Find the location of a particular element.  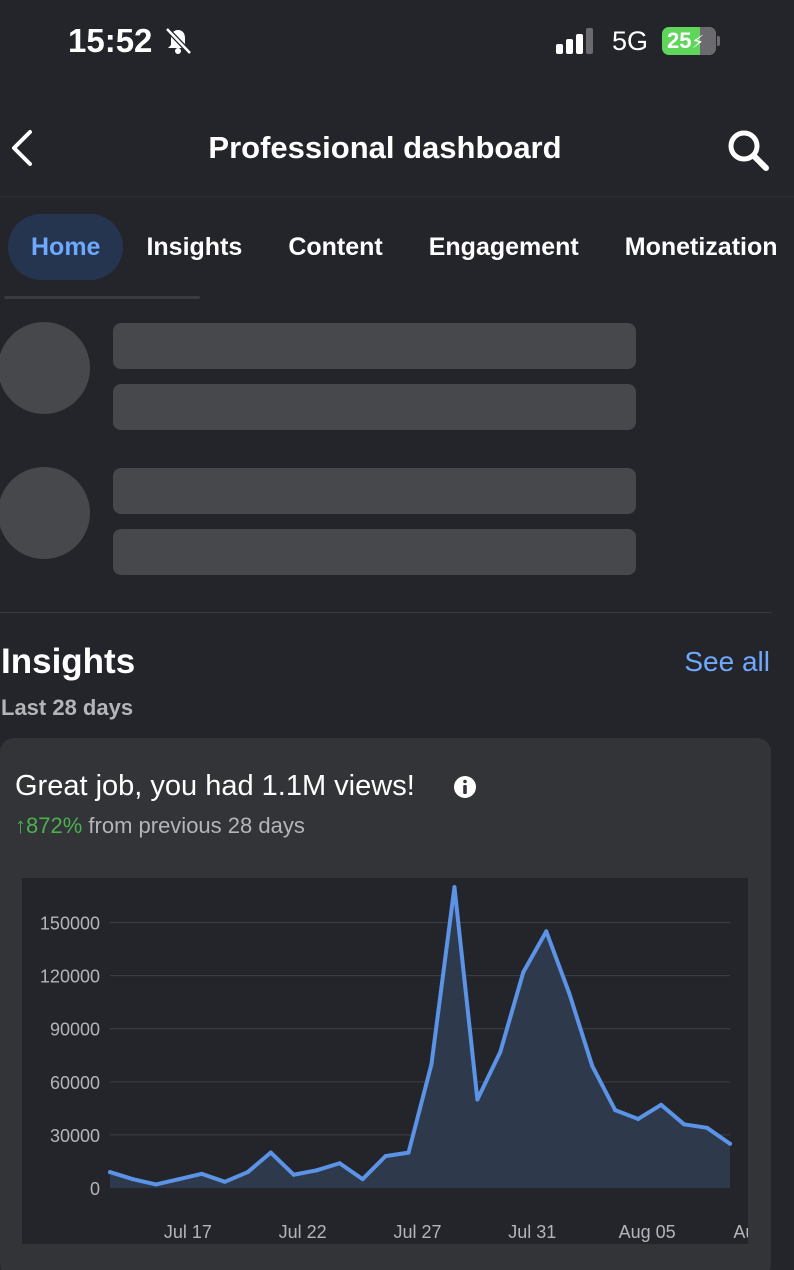

battery-icon: 25⚡ is located at coordinates (689, 41).